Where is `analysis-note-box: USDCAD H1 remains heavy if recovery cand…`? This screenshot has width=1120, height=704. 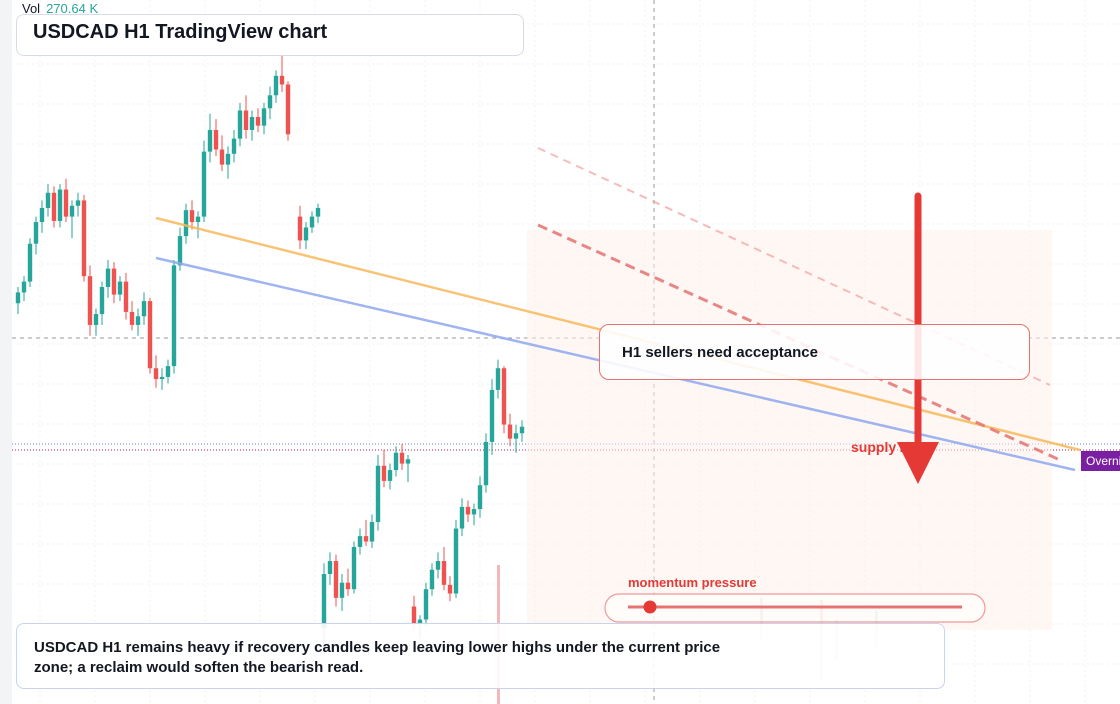 analysis-note-box: USDCAD H1 remains heavy if recovery cand… is located at coordinates (480, 656).